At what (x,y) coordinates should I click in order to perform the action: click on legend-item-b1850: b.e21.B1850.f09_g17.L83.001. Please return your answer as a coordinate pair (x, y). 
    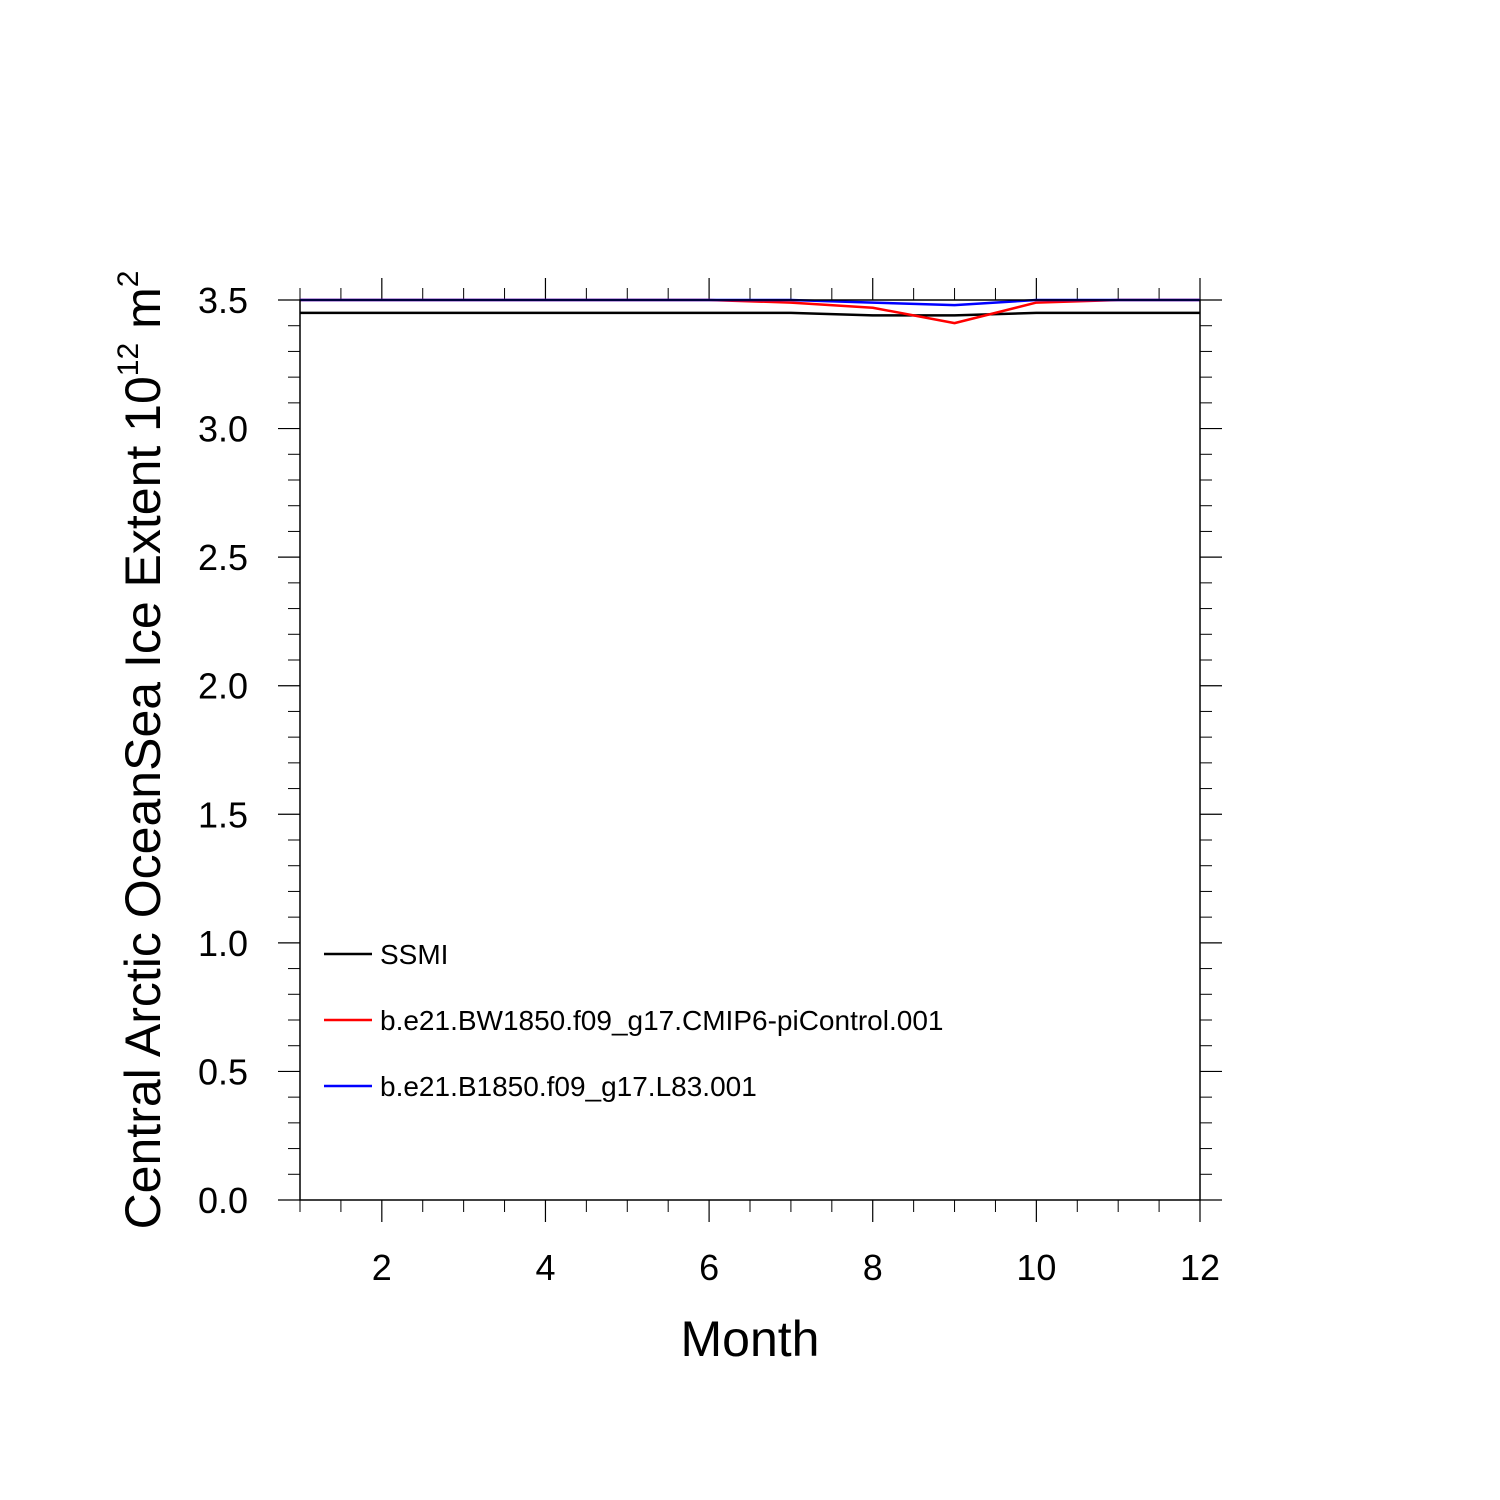
    Looking at the image, I should click on (540, 1086).